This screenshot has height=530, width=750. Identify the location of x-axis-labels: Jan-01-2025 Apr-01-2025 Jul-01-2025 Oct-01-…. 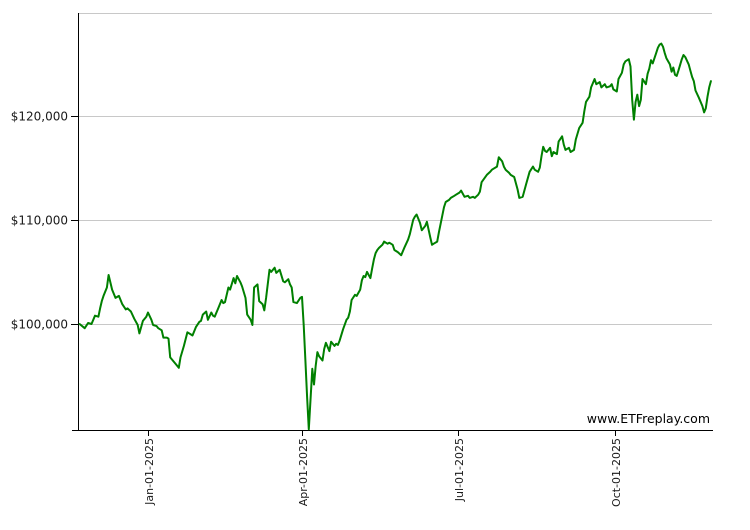
(383, 472).